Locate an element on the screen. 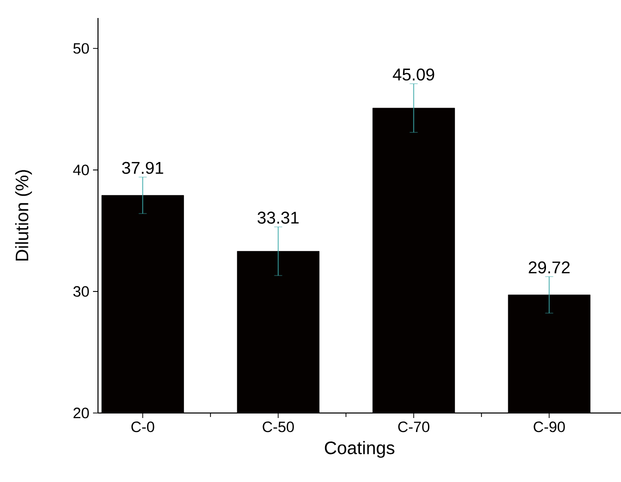 This screenshot has width=621, height=482. data-label: 37.91 is located at coordinates (143, 168).